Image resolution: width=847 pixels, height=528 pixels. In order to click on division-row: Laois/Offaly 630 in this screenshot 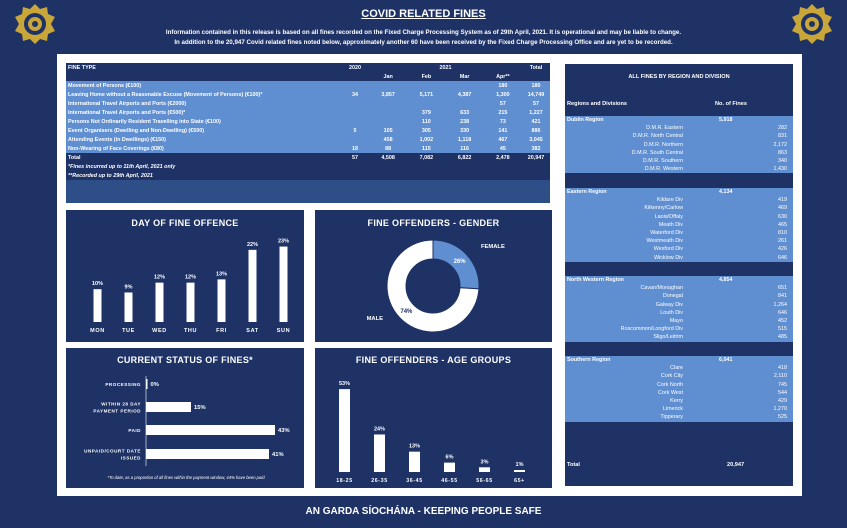, I will do `click(679, 217)`.